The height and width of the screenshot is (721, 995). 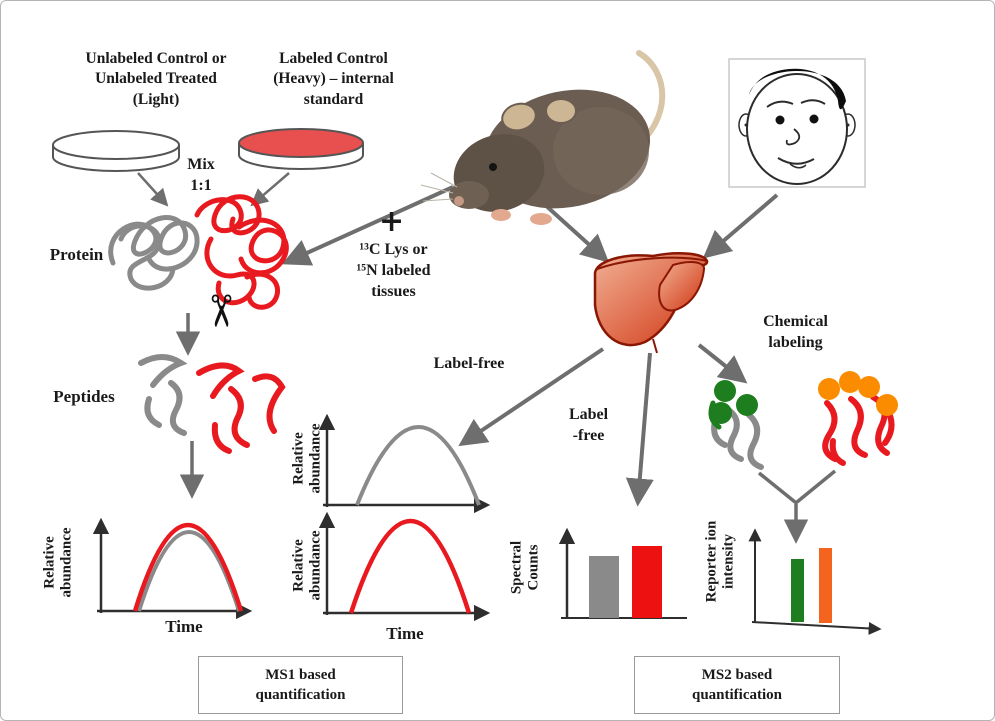 I want to click on merge-connector, so click(x=797, y=506).